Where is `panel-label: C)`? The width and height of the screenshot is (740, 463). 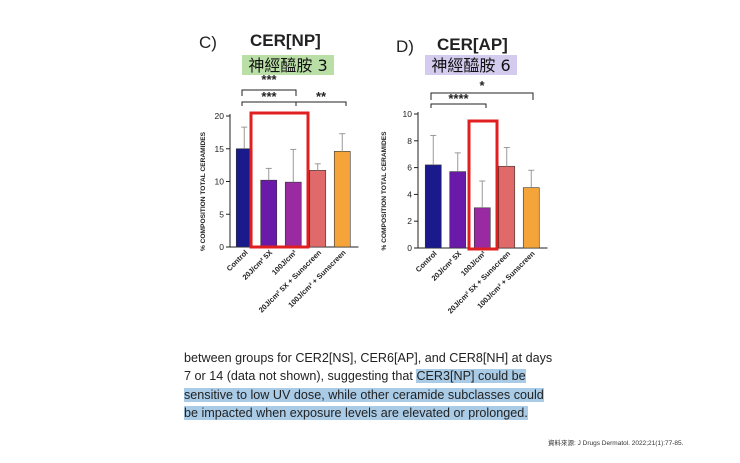
panel-label: C) is located at coordinates (208, 42).